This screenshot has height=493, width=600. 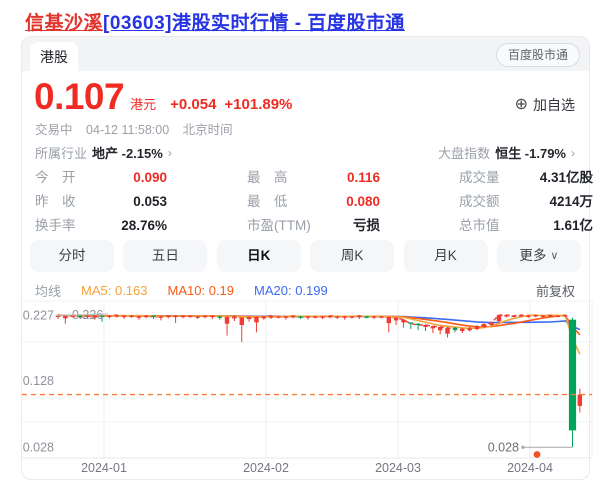 What do you see at coordinates (101, 201) in the screenshot?
I see `stat-prev-close: 昨 收 0.053` at bounding box center [101, 201].